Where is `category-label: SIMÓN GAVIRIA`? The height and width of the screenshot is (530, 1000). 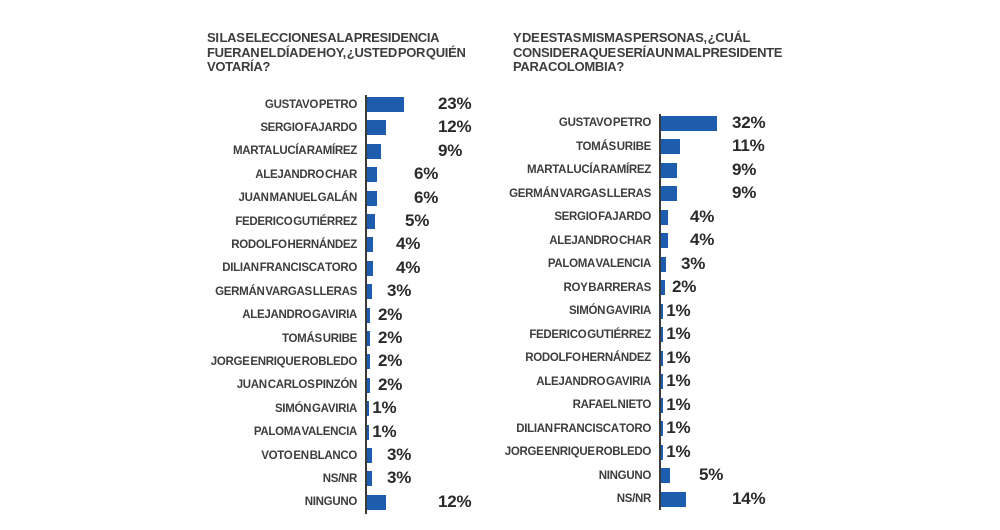
category-label: SIMÓN GAVIRIA is located at coordinates (609, 311).